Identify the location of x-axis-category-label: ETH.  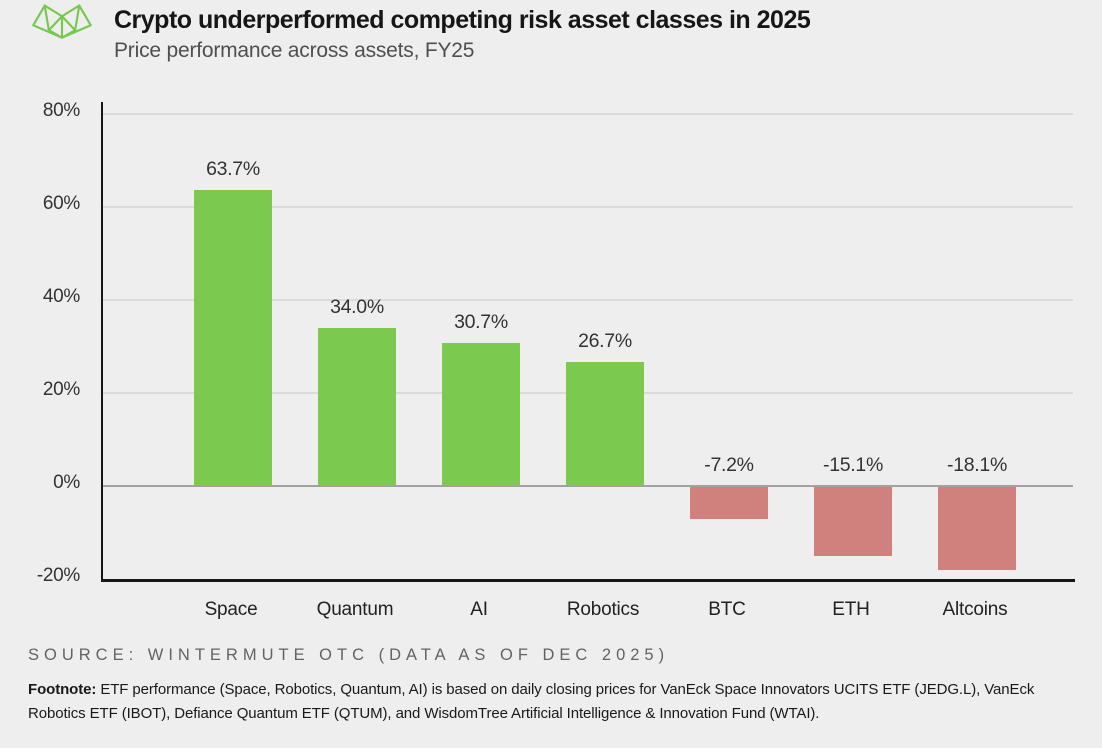
(851, 609).